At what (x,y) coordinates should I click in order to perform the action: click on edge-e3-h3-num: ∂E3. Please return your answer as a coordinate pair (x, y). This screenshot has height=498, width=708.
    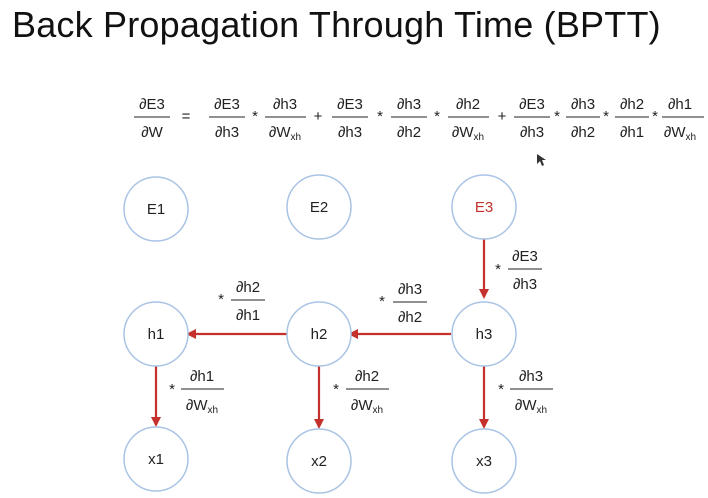
    Looking at the image, I should click on (525, 256).